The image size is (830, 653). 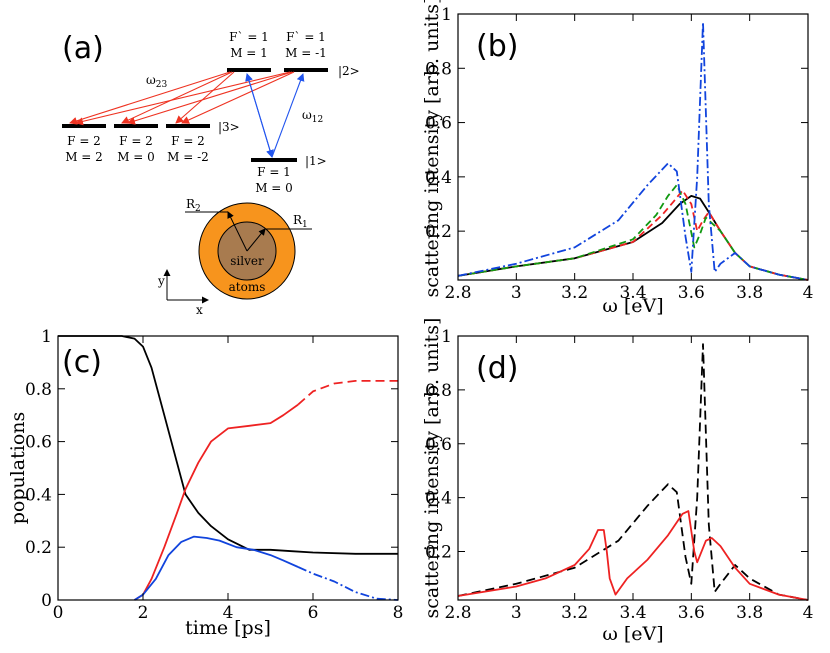 I want to click on panel-c-label: (c), so click(x=82, y=362).